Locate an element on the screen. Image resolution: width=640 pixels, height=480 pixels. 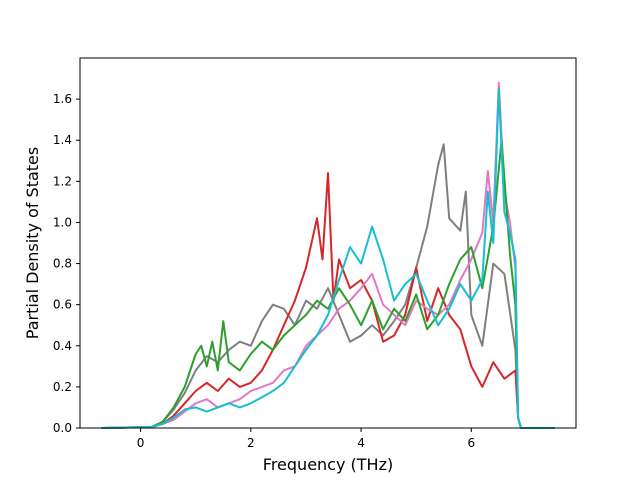
y-axis: 0.0 0.2 0.4 0.6 0.8 1.0 1.2 1.4 1.6 is located at coordinates (66, 263).